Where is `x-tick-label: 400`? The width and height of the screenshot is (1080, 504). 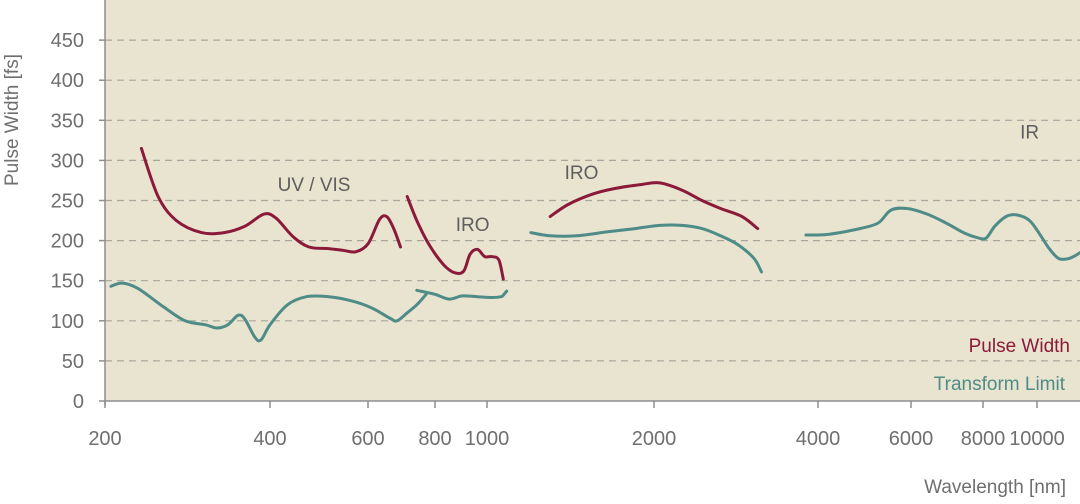 x-tick-label: 400 is located at coordinates (269, 439).